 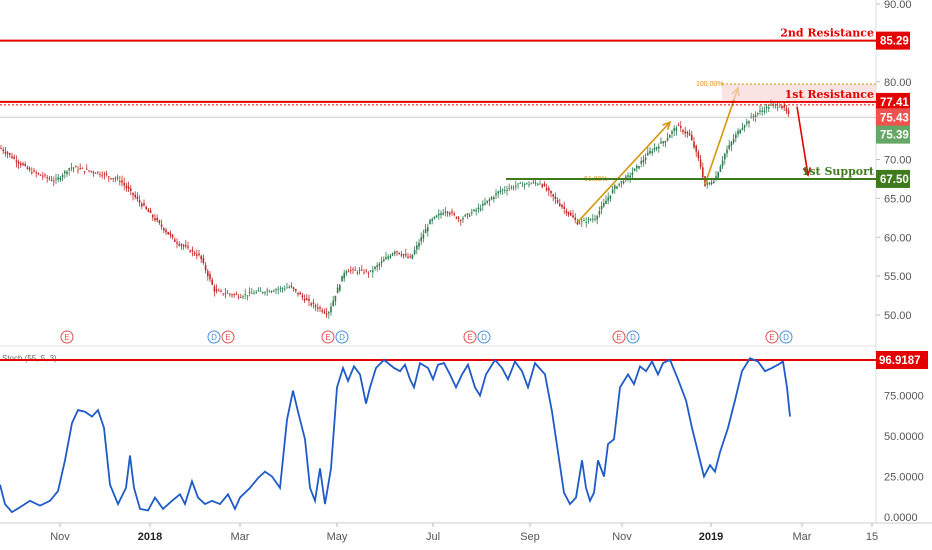 What do you see at coordinates (893, 126) in the screenshot?
I see `price-tags: 75.43 75.39` at bounding box center [893, 126].